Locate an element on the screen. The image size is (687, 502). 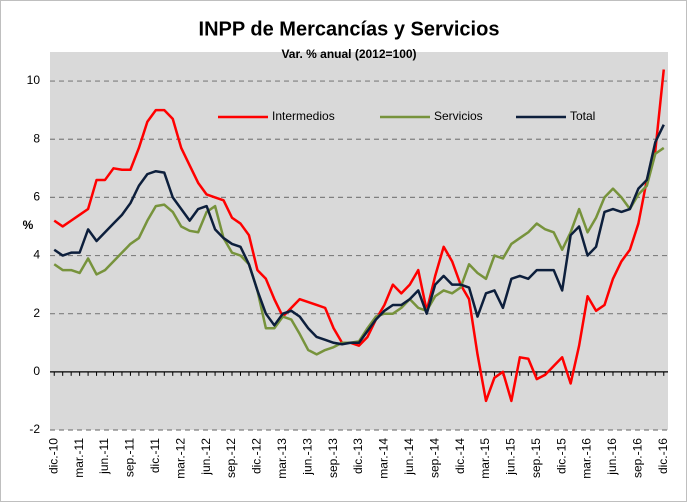
x-tick-label: jun.-14 is located at coordinates (409, 457).